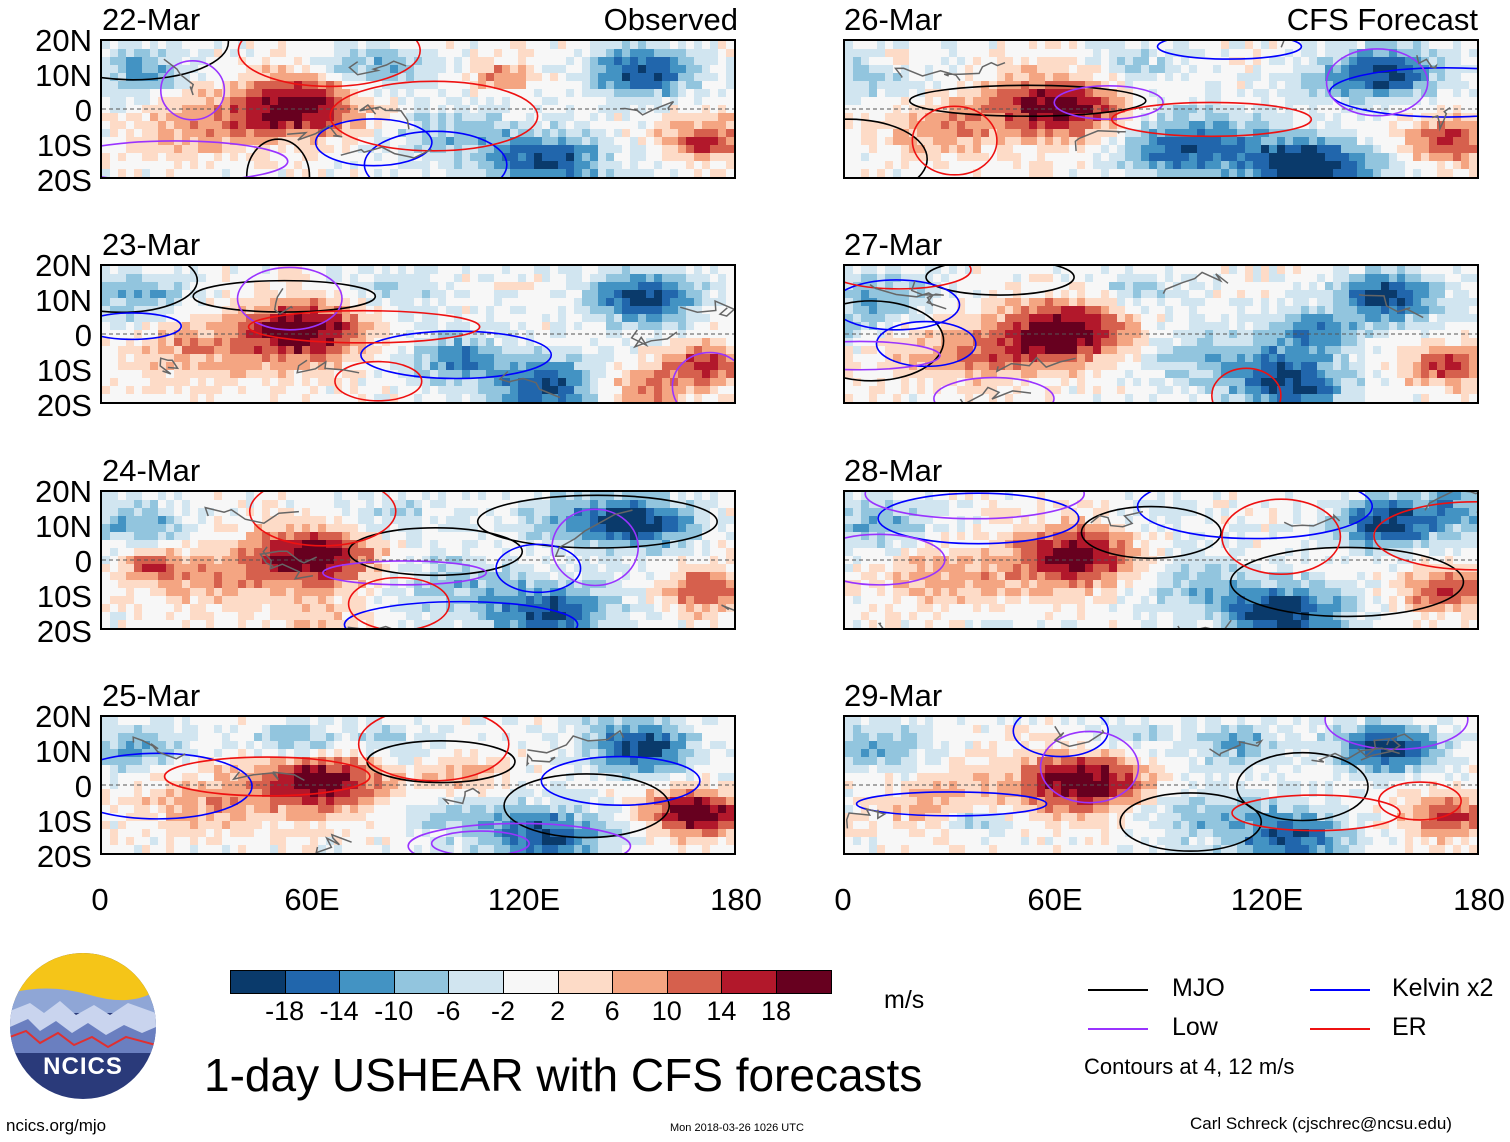  What do you see at coordinates (328, 366) in the screenshot?
I see `coastline` at bounding box center [328, 366].